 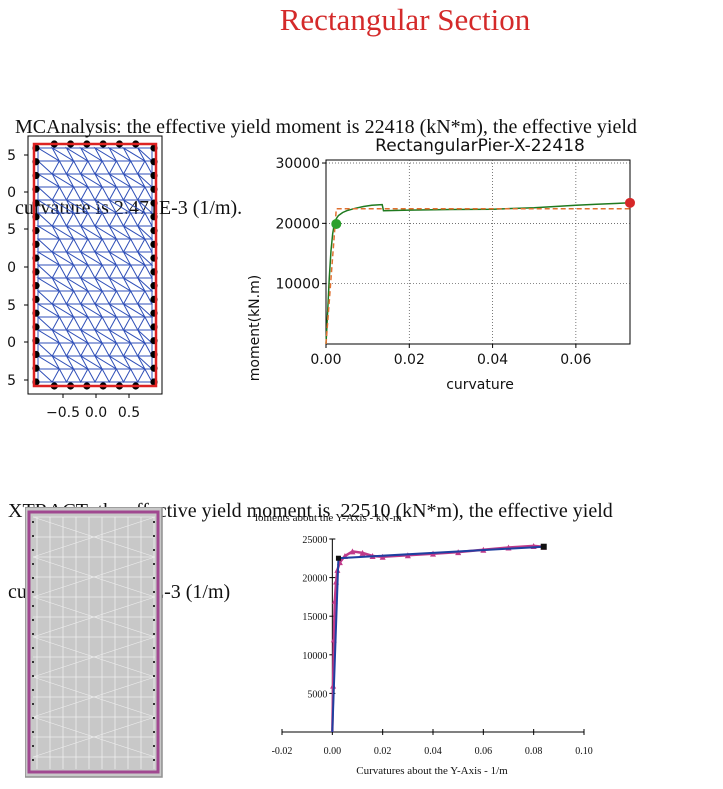 I want to click on xtract-y-tick-label: 10000, so click(x=314, y=656).